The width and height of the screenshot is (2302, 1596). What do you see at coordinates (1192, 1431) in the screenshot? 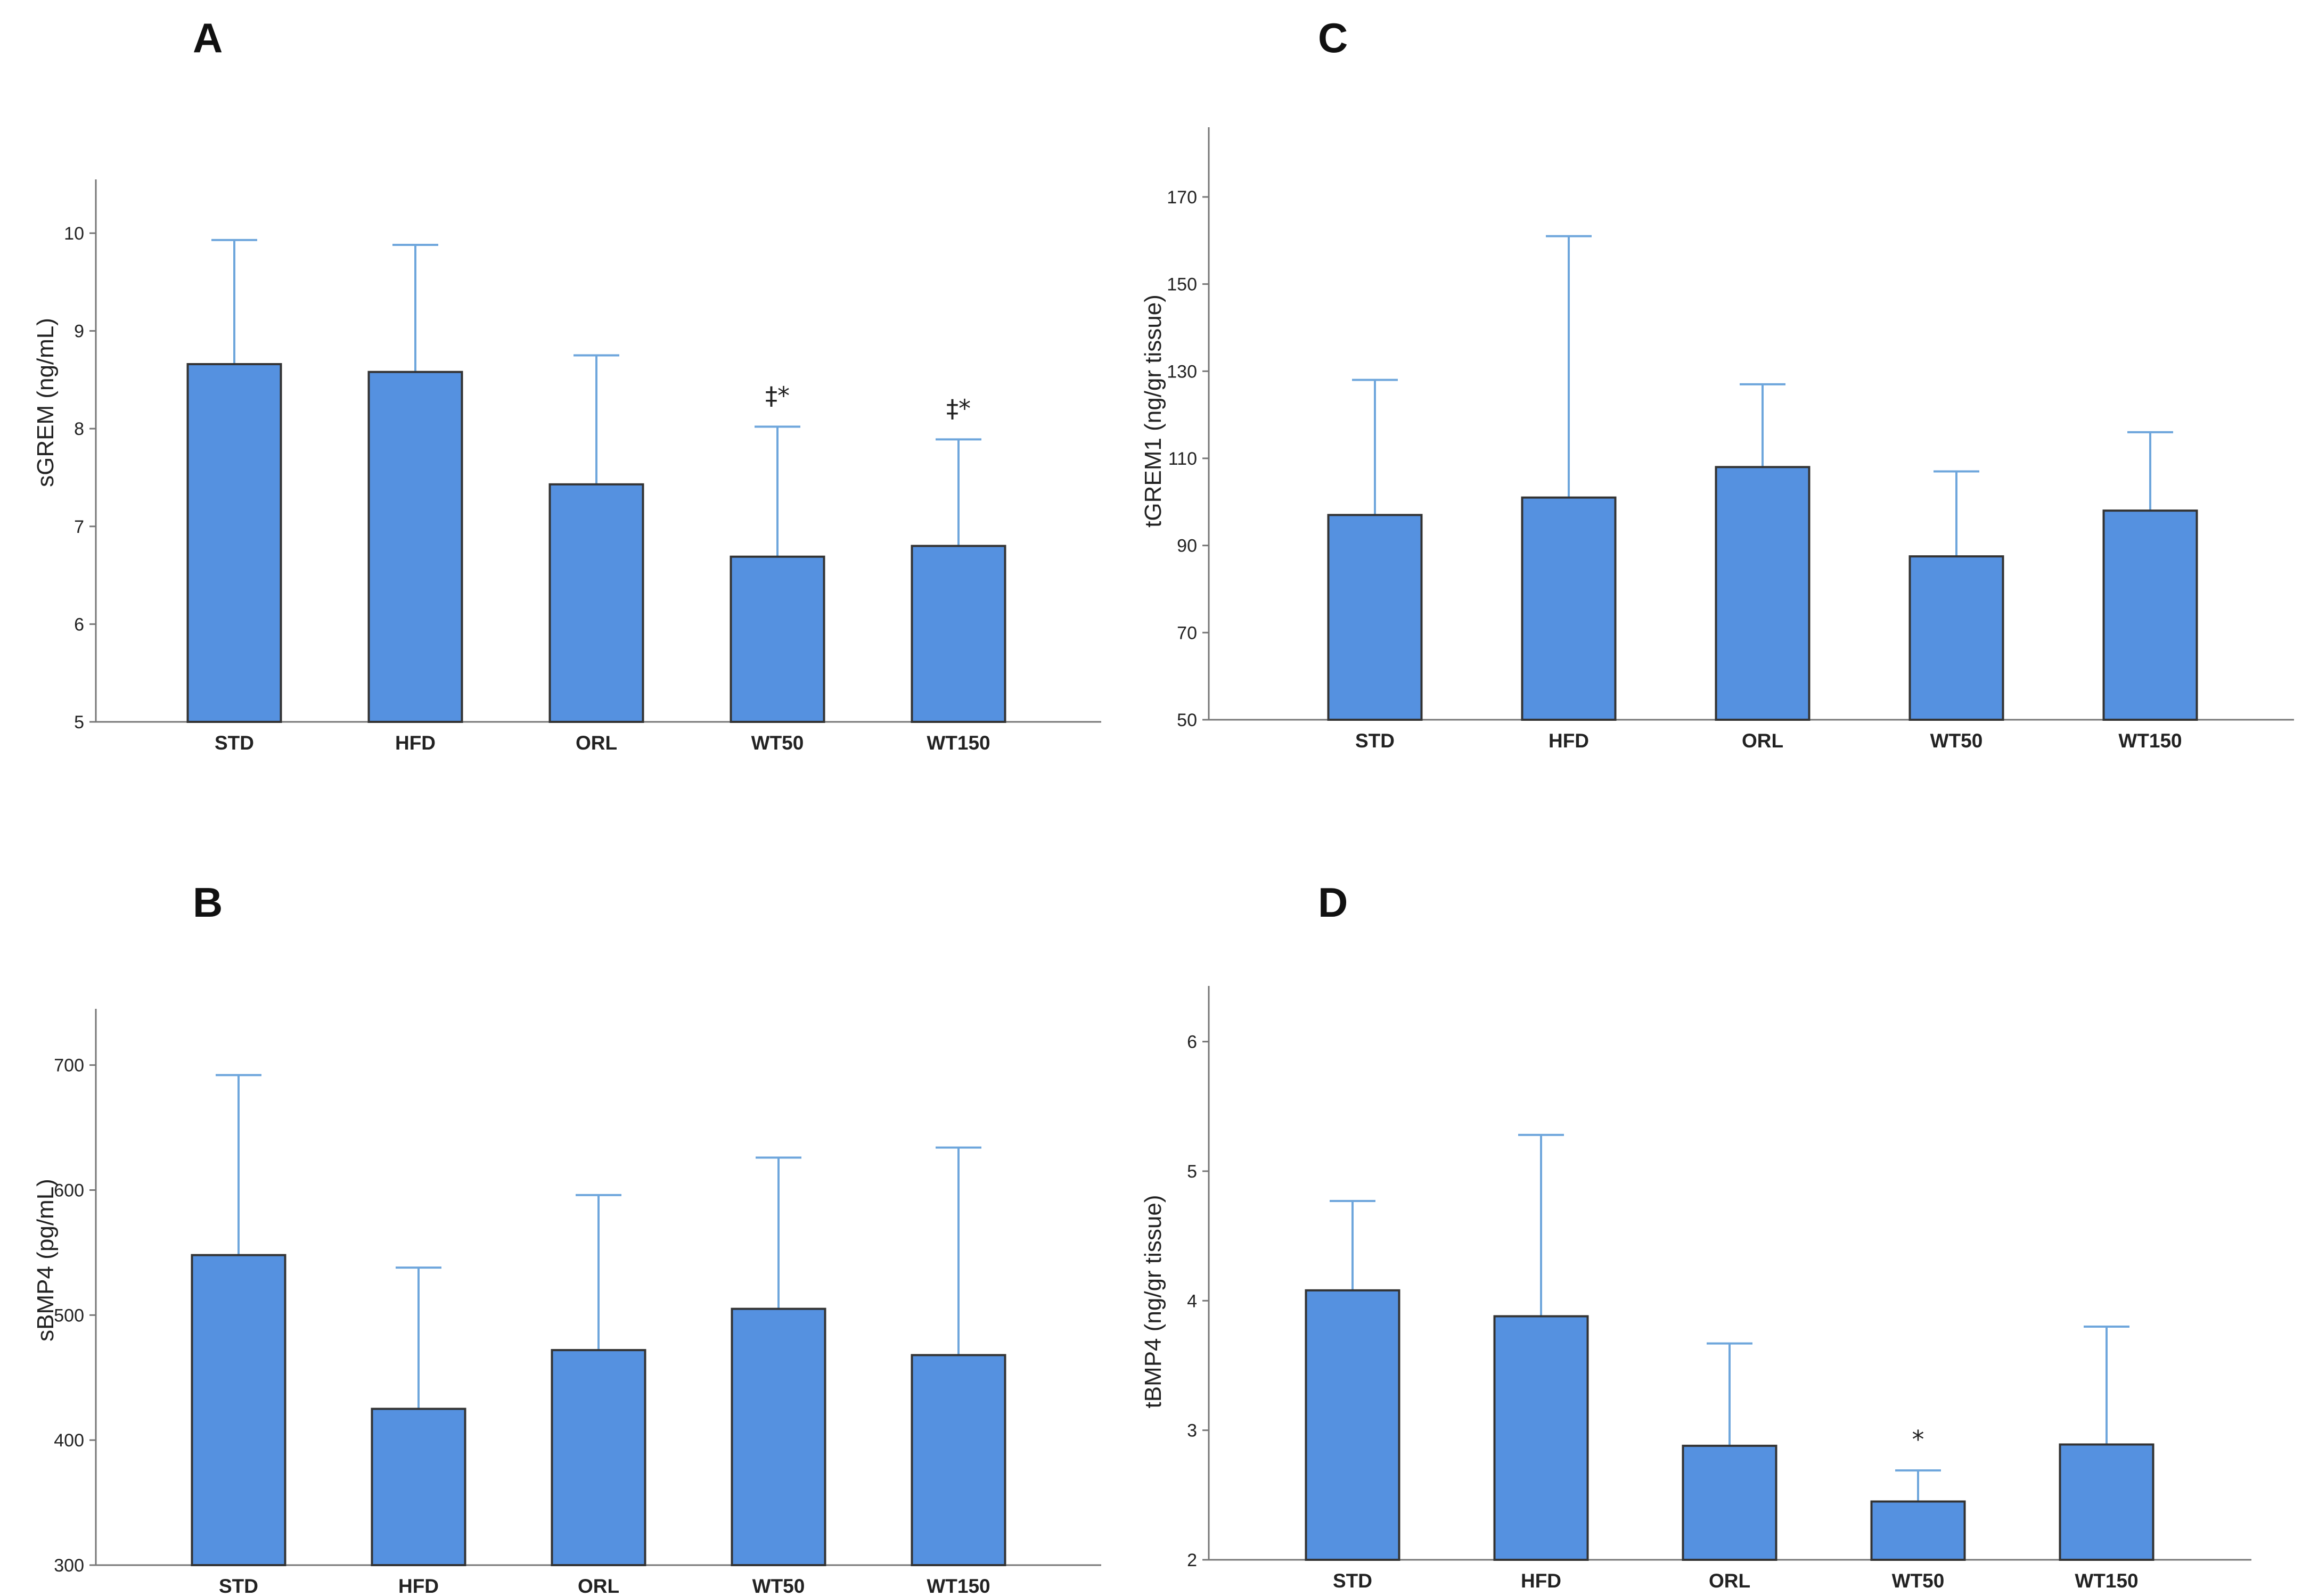
I see `y-tick-label: 3` at bounding box center [1192, 1431].